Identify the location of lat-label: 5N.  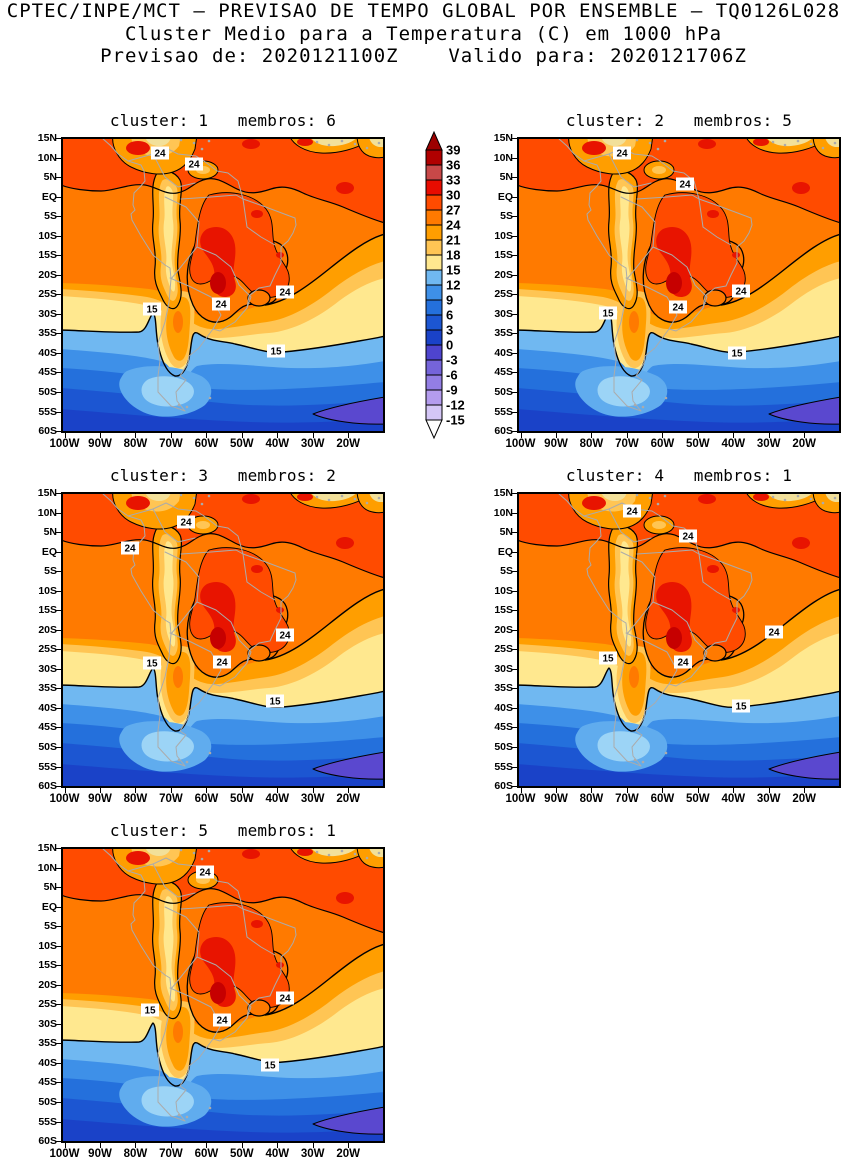
(50, 177).